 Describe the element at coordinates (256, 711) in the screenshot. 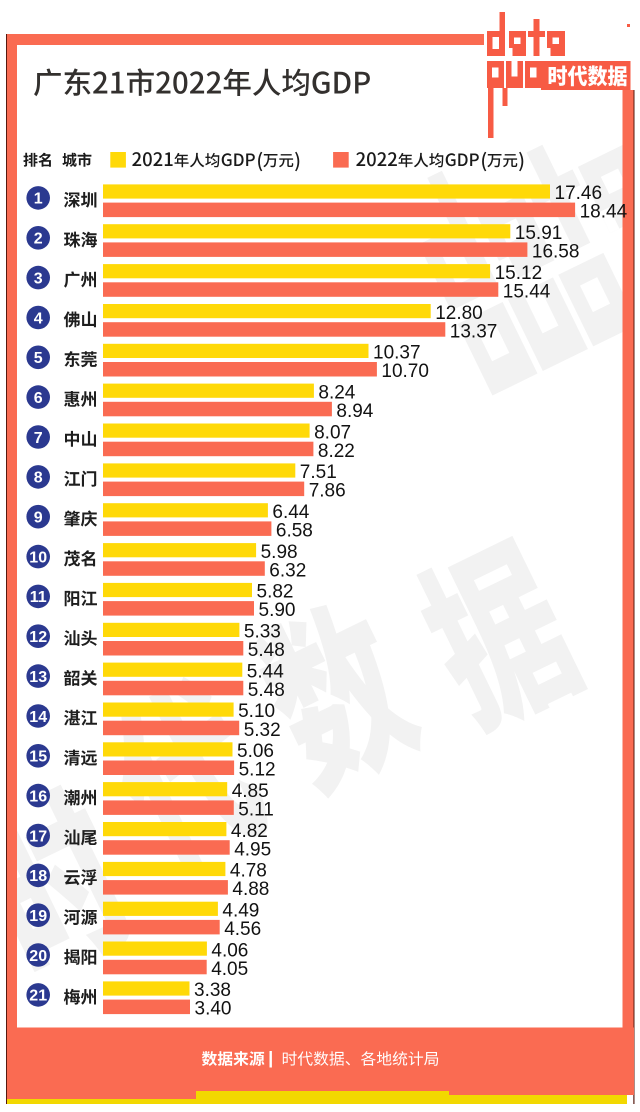

I see `svg-text: 5.10` at that location.